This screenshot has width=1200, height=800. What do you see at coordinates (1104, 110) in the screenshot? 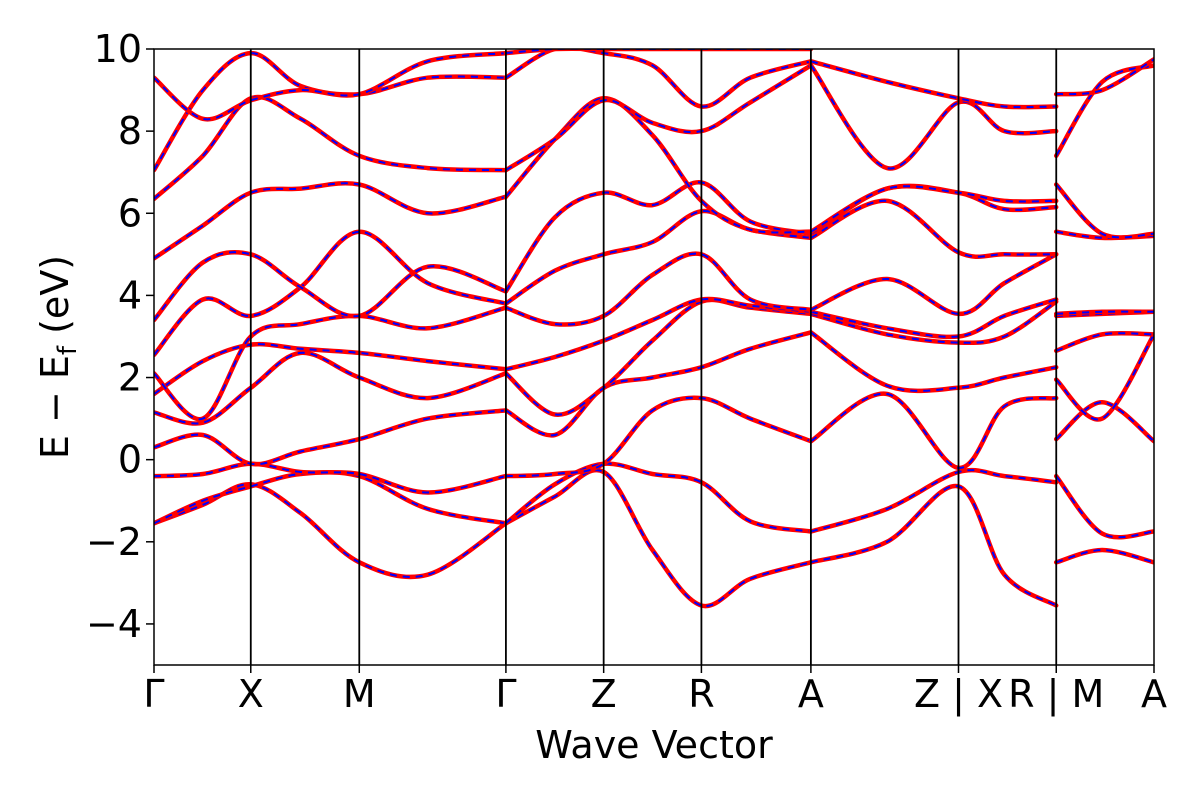
I see `band-10-segment-3-dashed` at bounding box center [1104, 110].